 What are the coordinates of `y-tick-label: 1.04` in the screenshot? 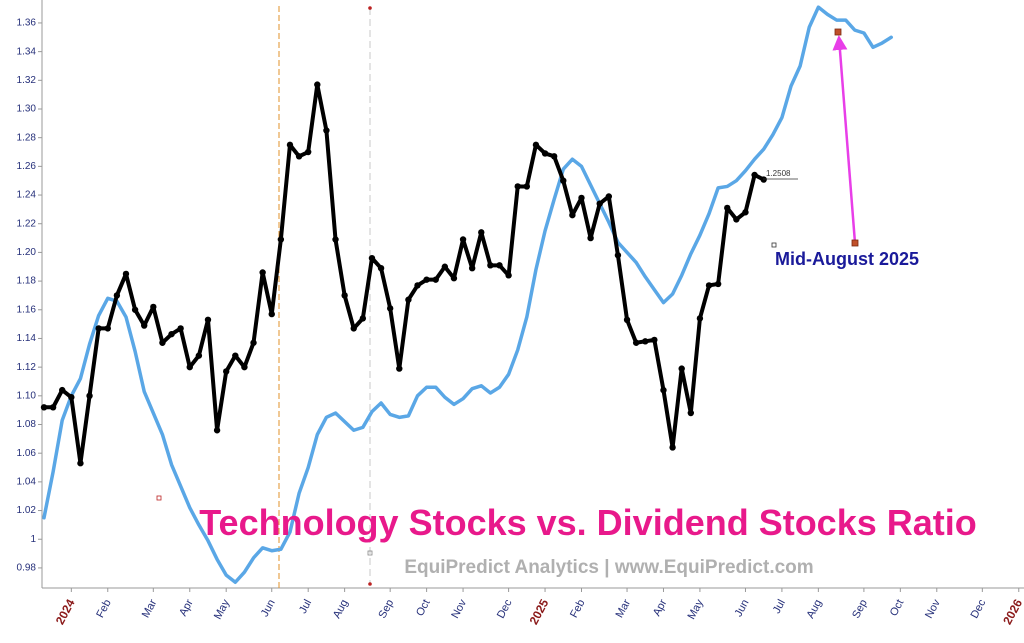 It's located at (27, 482).